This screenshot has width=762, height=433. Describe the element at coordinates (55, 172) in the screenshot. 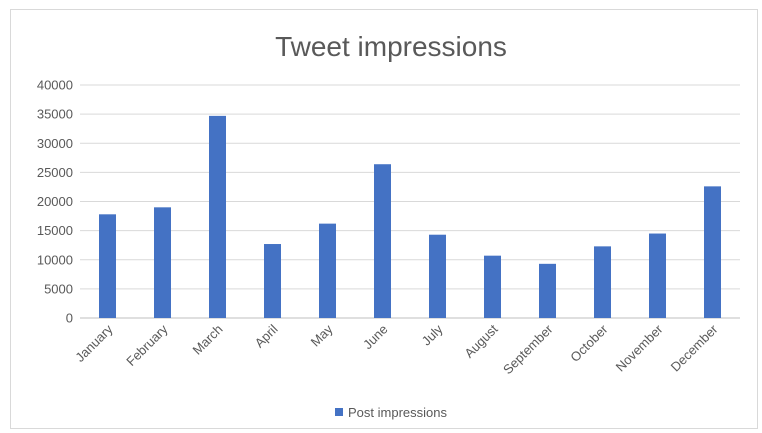

I see `y-tick-label: 25000` at that location.